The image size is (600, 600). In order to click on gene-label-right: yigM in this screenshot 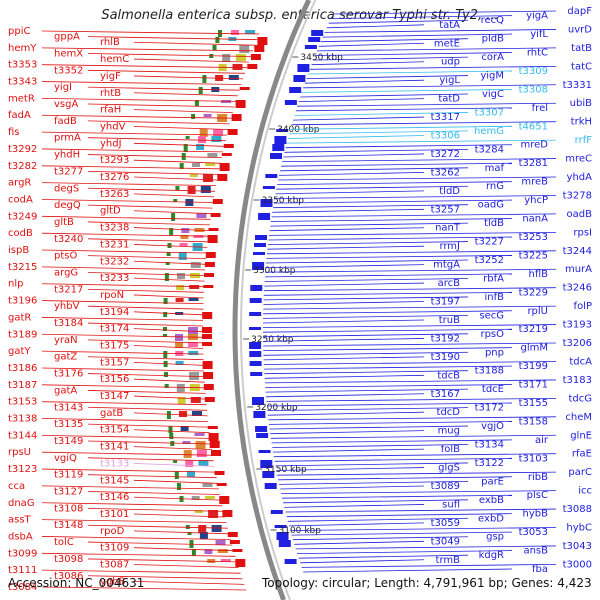, I will do `click(492, 76)`.